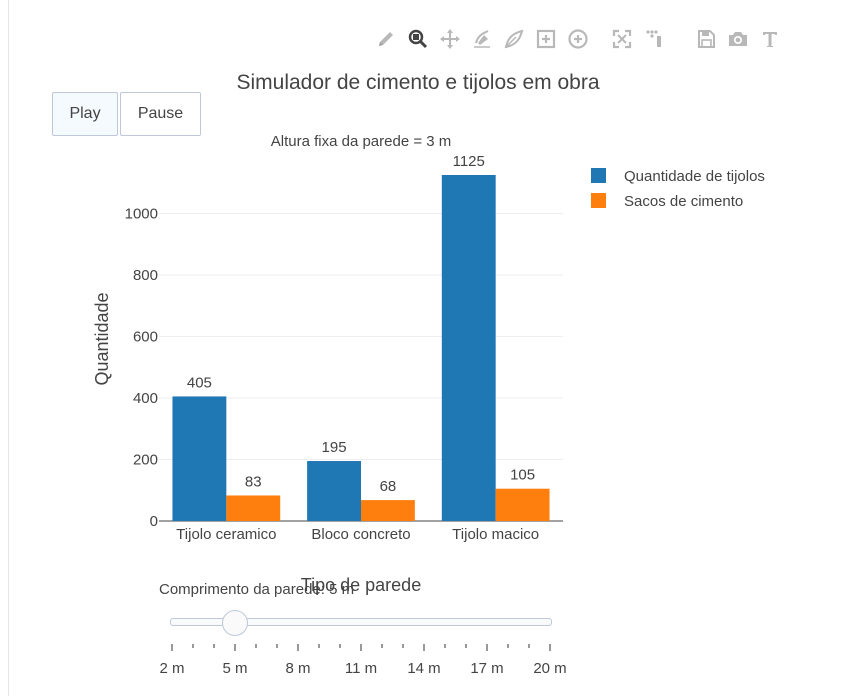 This screenshot has height=696, width=845. What do you see at coordinates (334, 447) in the screenshot?
I see `bar-data-label: 195` at bounding box center [334, 447].